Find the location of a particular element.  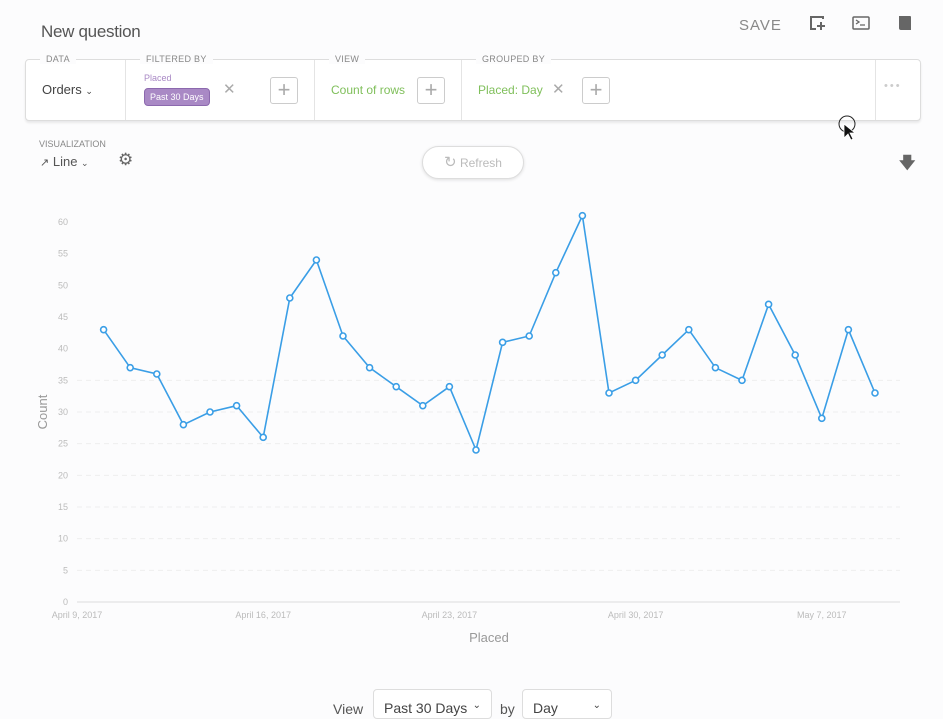

visualization-type: Line is located at coordinates (65, 161).